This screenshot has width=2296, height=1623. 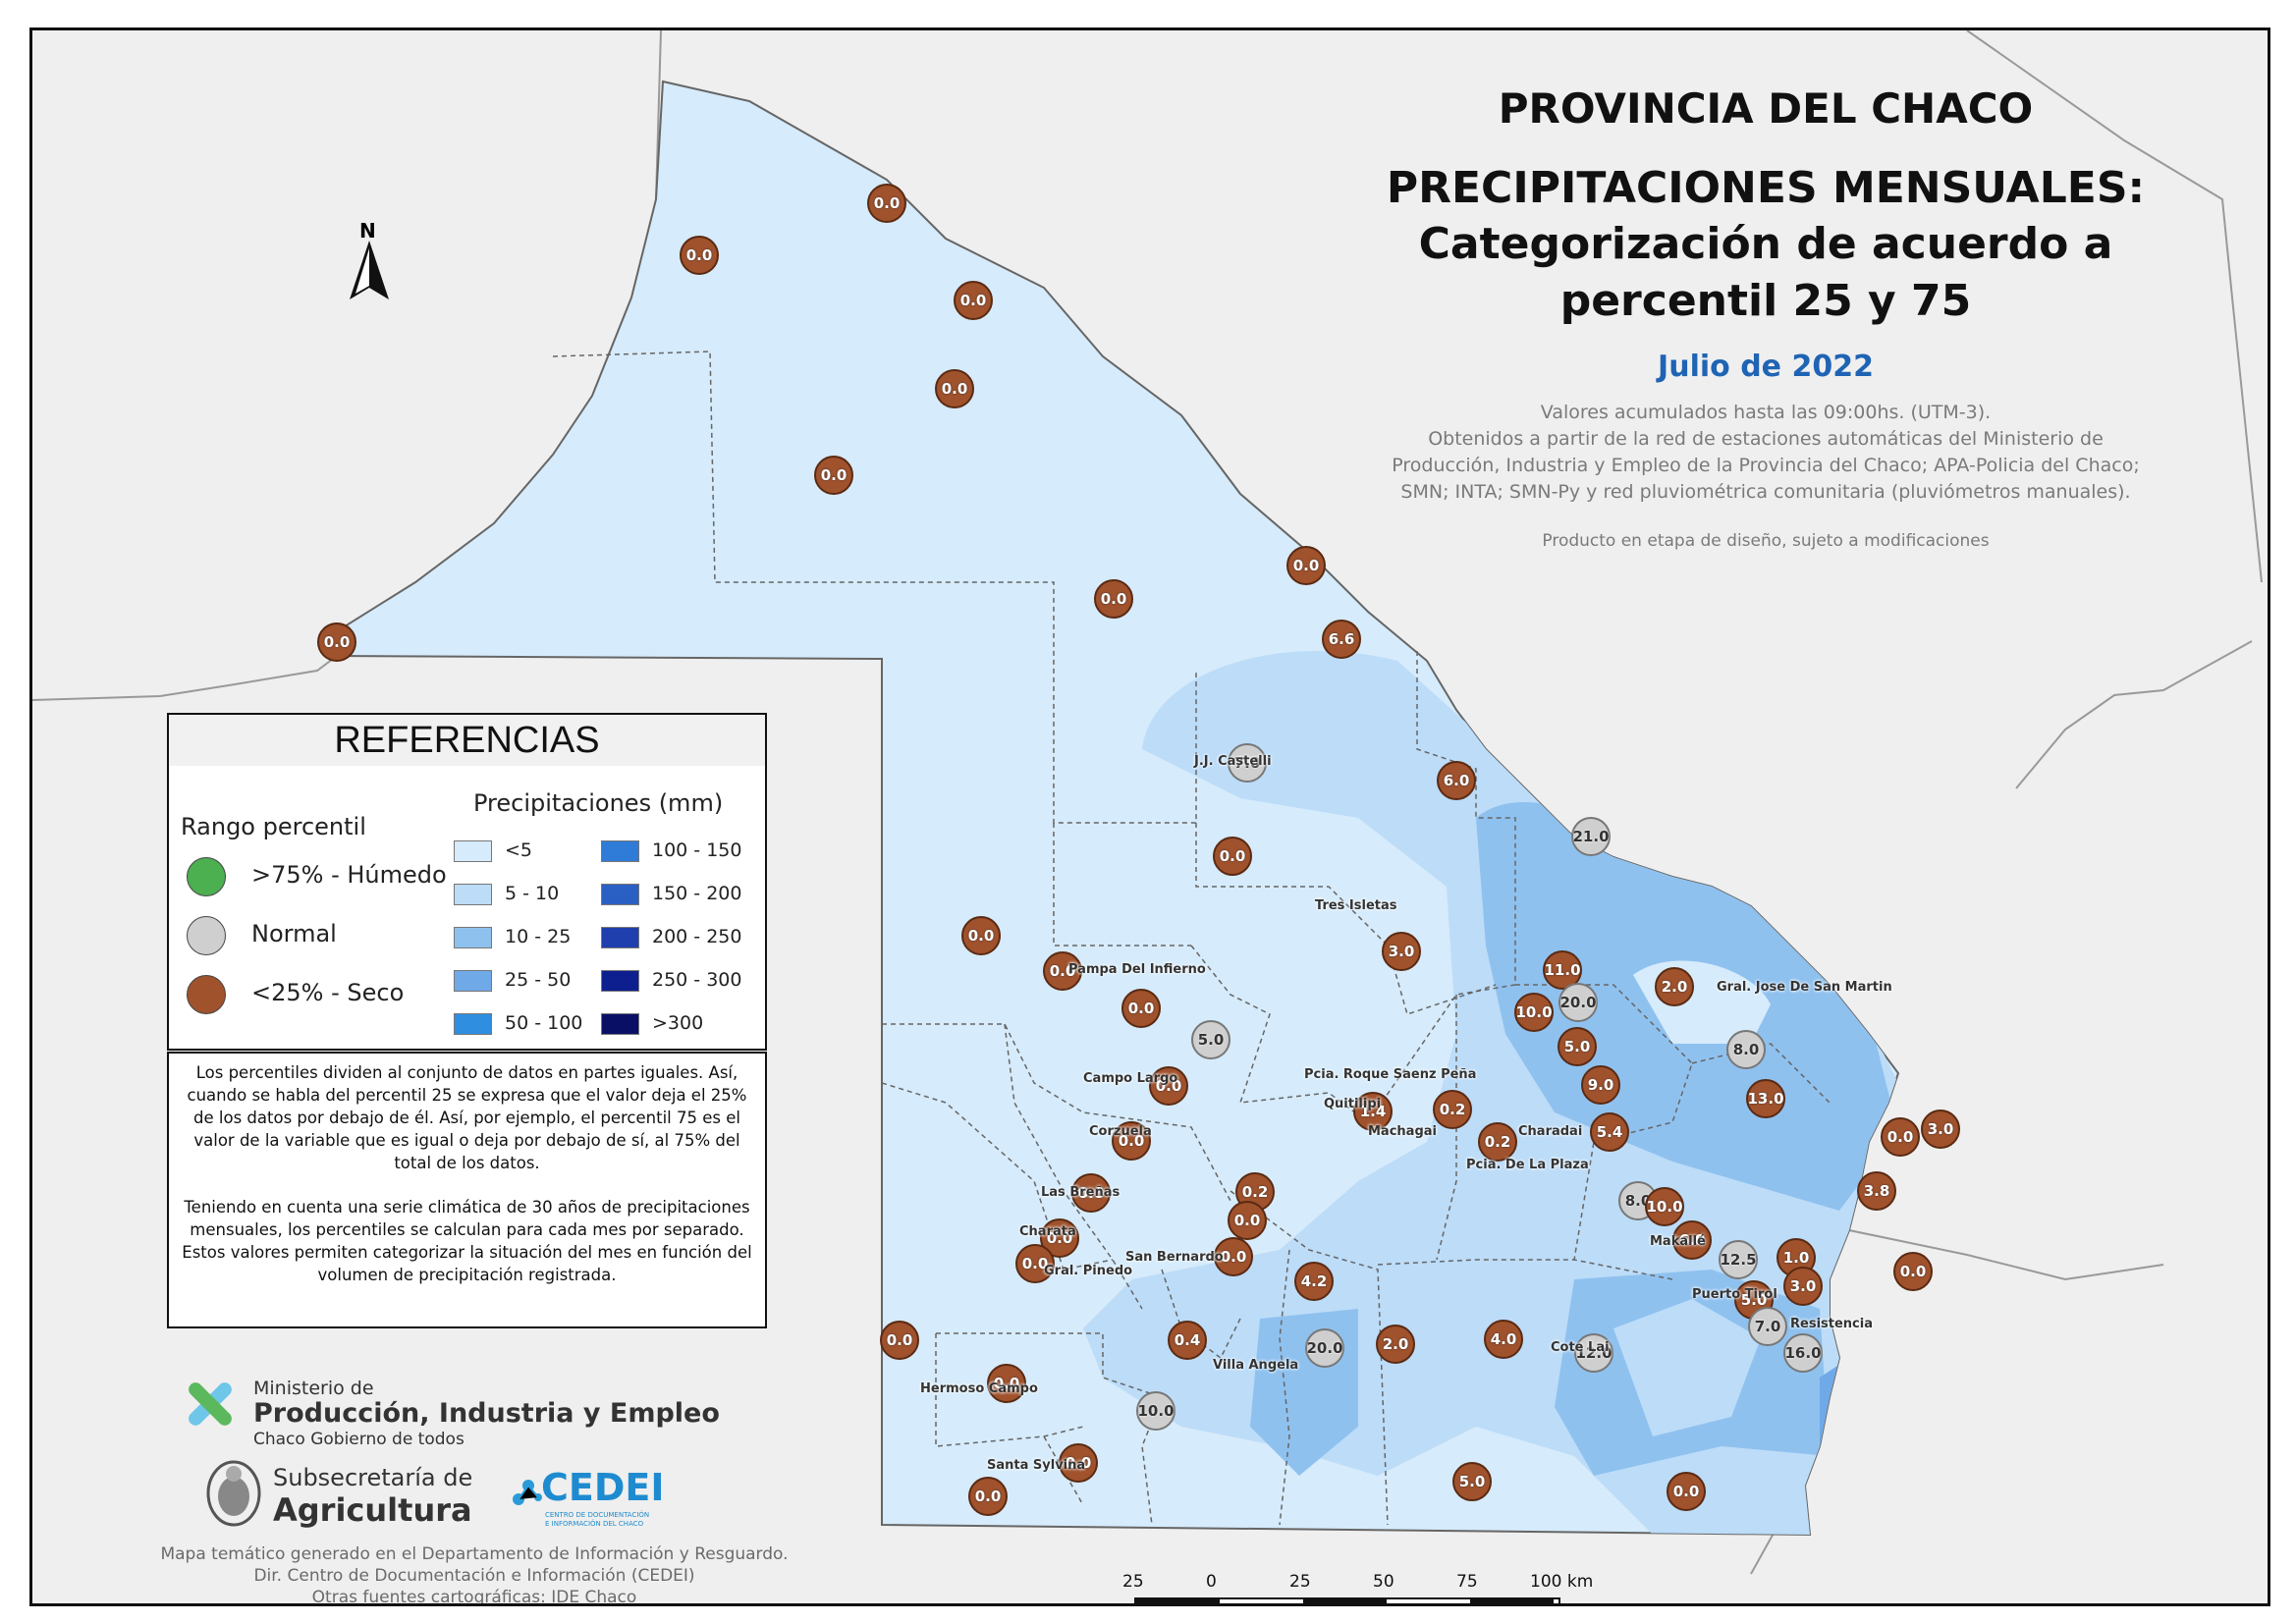 I want to click on station-value: 6.6, so click(x=1341, y=639).